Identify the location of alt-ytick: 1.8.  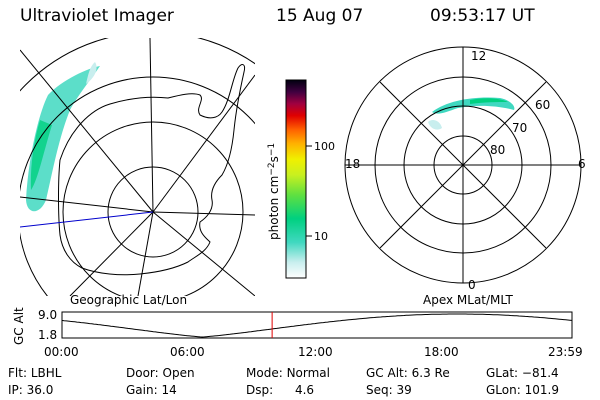
(47, 335).